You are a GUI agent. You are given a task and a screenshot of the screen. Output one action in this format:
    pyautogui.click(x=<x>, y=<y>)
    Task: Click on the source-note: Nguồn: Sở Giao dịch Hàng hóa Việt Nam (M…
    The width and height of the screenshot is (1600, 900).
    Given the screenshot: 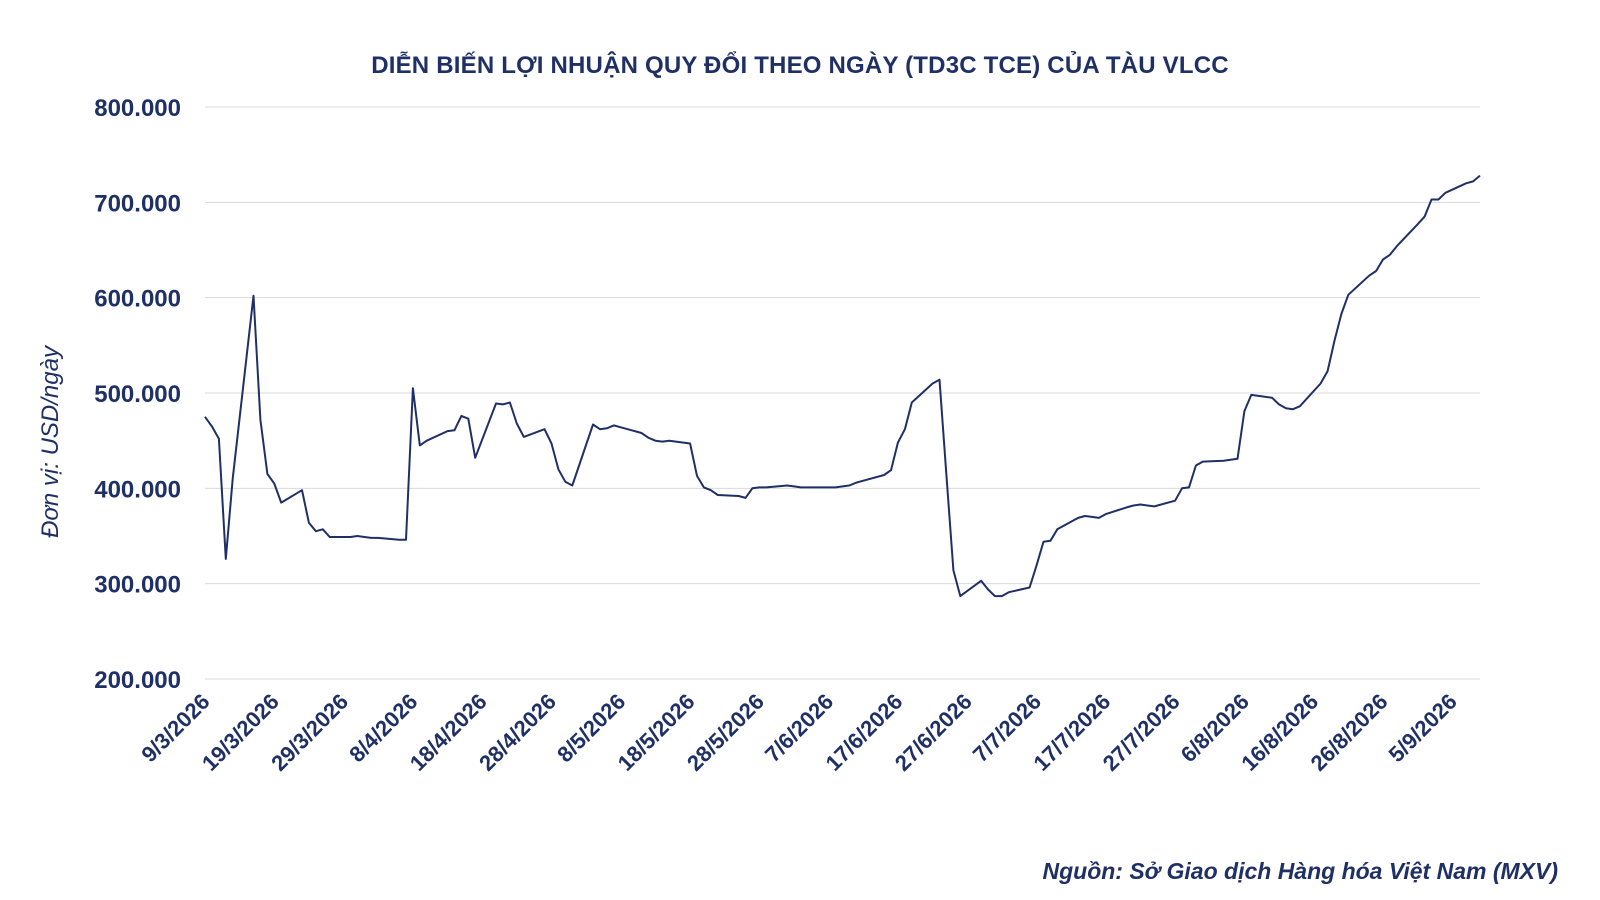 What is the action you would take?
    pyautogui.click(x=1300, y=871)
    